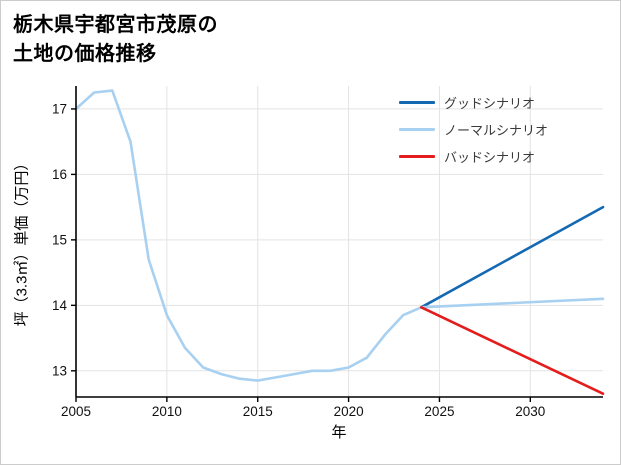 The height and width of the screenshot is (465, 621). I want to click on series-line-bad-scenario, so click(512, 350).